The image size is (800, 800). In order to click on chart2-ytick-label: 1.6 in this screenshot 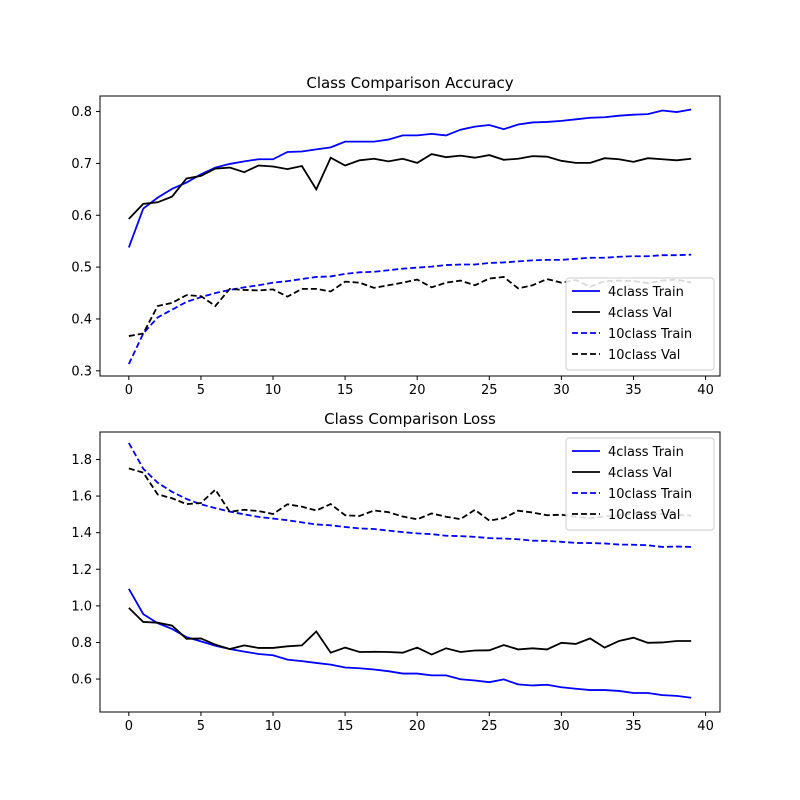, I will do `click(81, 497)`.